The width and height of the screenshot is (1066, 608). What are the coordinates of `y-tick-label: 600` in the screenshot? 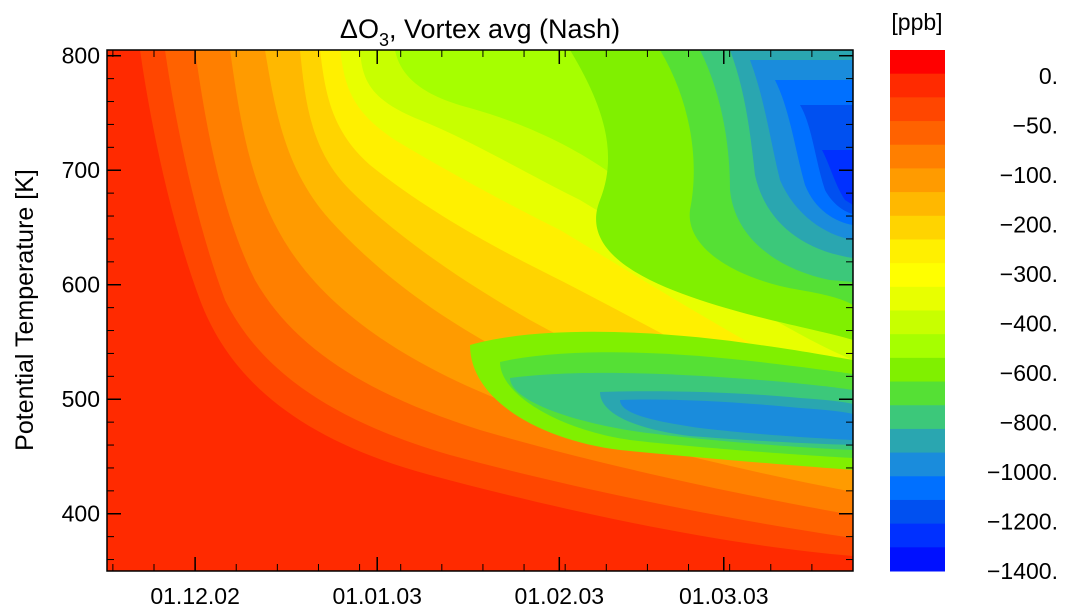 It's located at (81, 285).